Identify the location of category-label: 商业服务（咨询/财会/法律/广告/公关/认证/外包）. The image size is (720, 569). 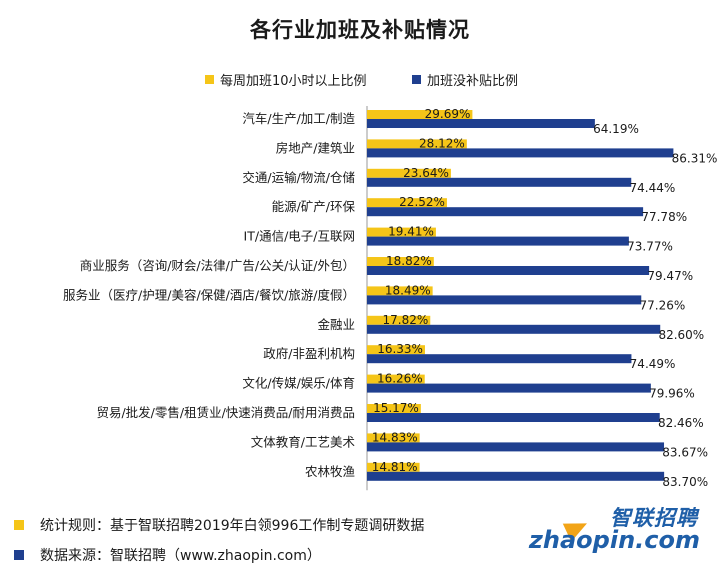
(217, 265).